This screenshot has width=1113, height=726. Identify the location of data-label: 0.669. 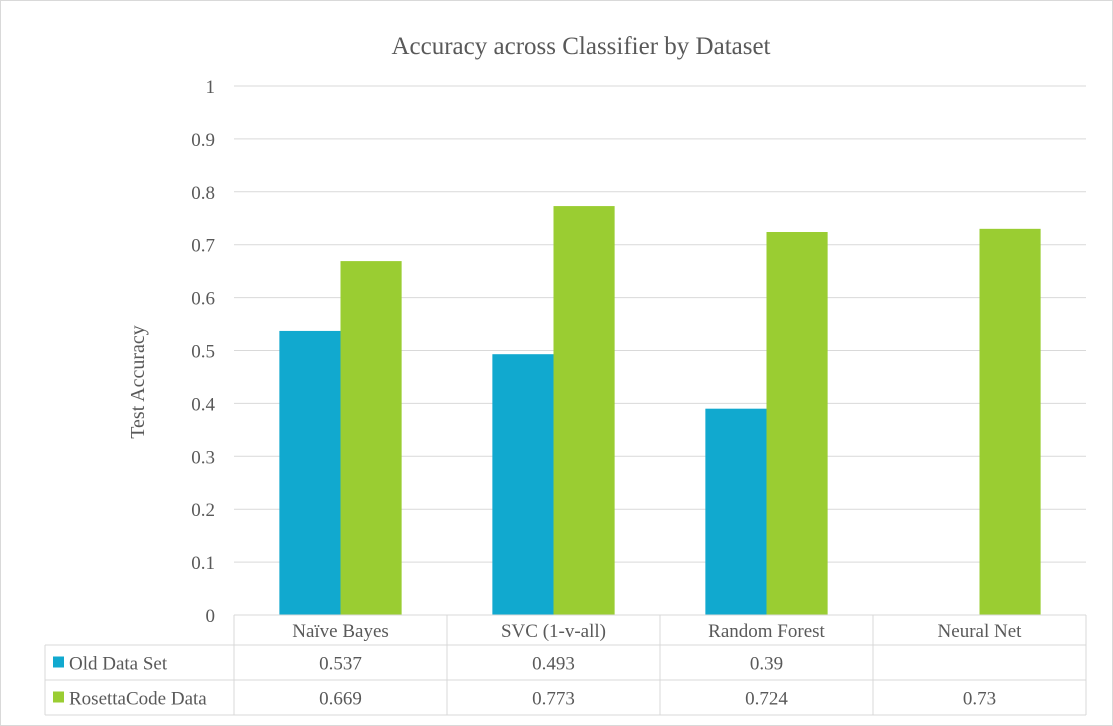
(340, 699).